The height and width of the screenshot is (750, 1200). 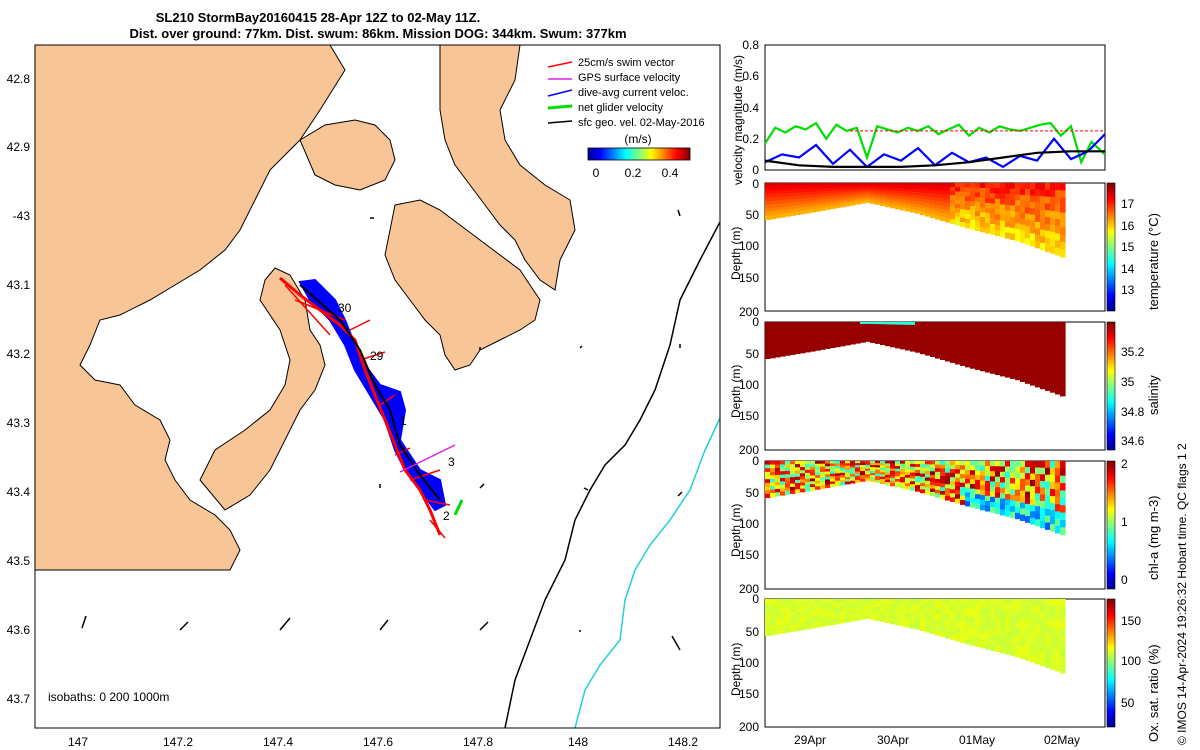 I want to click on map-colorbar-tick-0: 0, so click(x=596, y=173).